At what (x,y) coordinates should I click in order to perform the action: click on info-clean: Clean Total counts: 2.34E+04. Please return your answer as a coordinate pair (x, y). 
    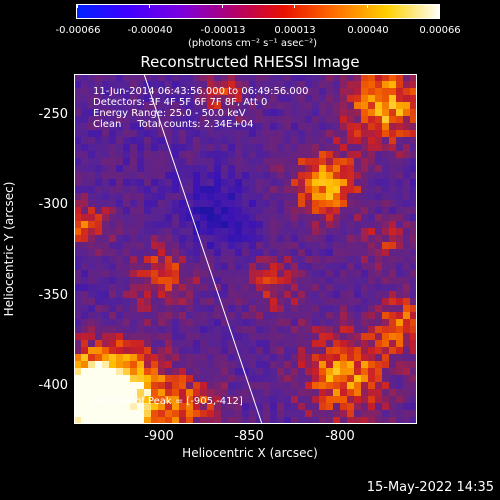
    Looking at the image, I should click on (173, 124).